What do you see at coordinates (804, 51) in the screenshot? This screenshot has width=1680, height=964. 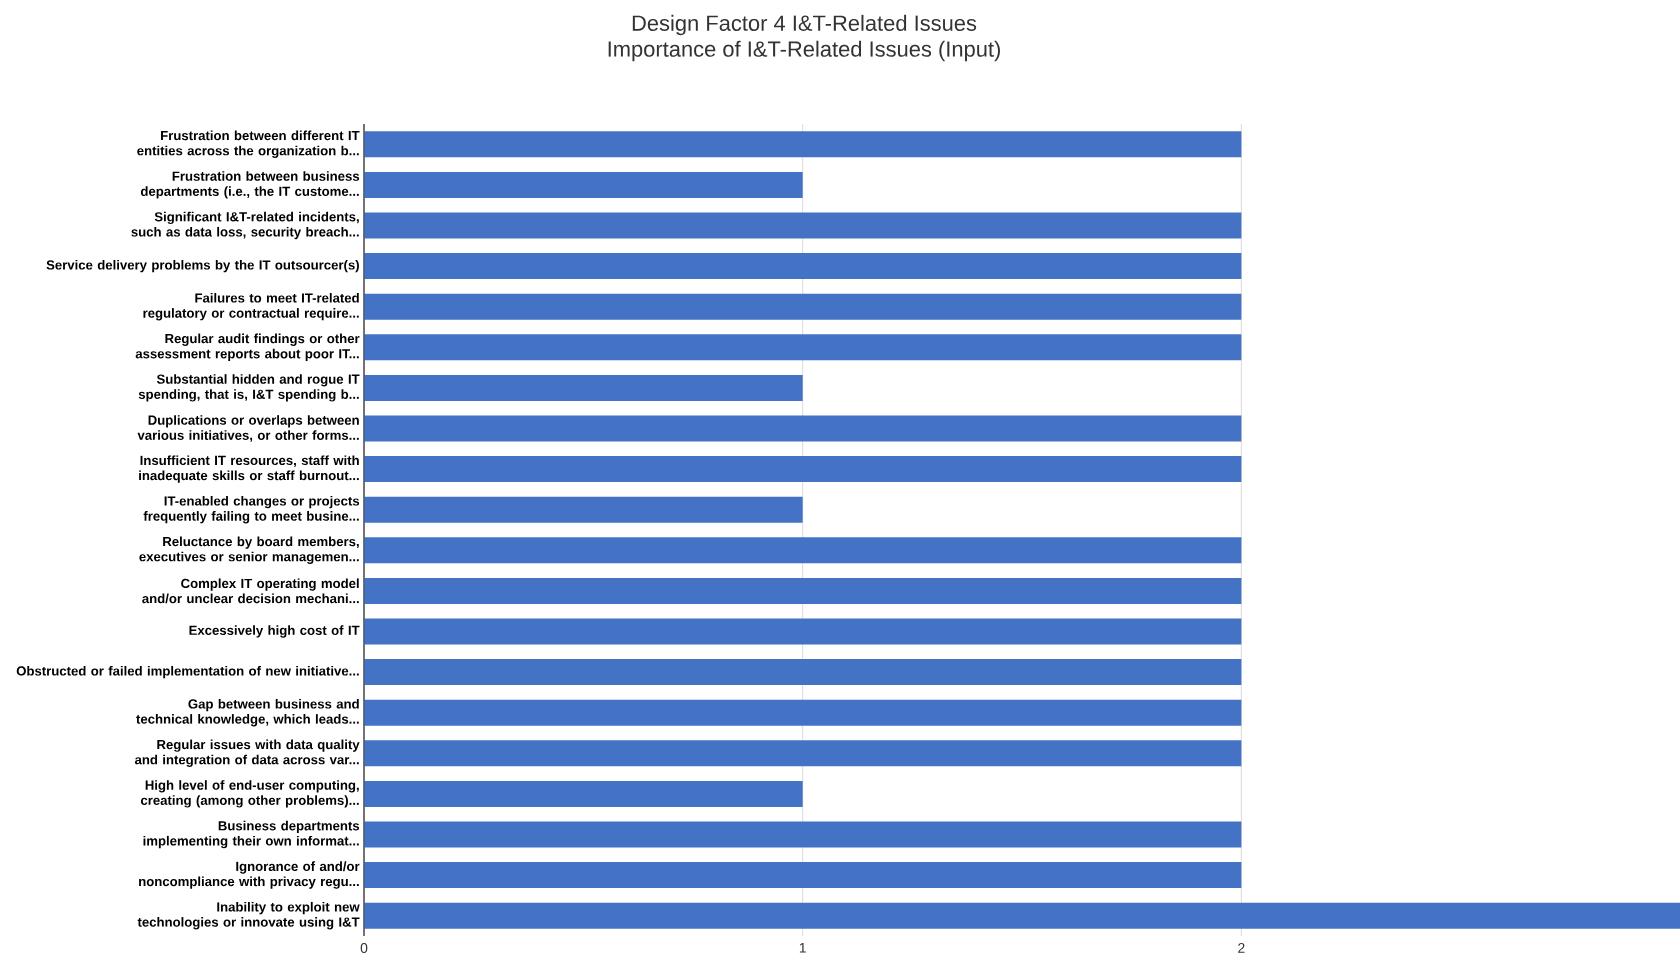 I see `chart-subtitle: Importance of I&T-Related Issues (Input)` at bounding box center [804, 51].